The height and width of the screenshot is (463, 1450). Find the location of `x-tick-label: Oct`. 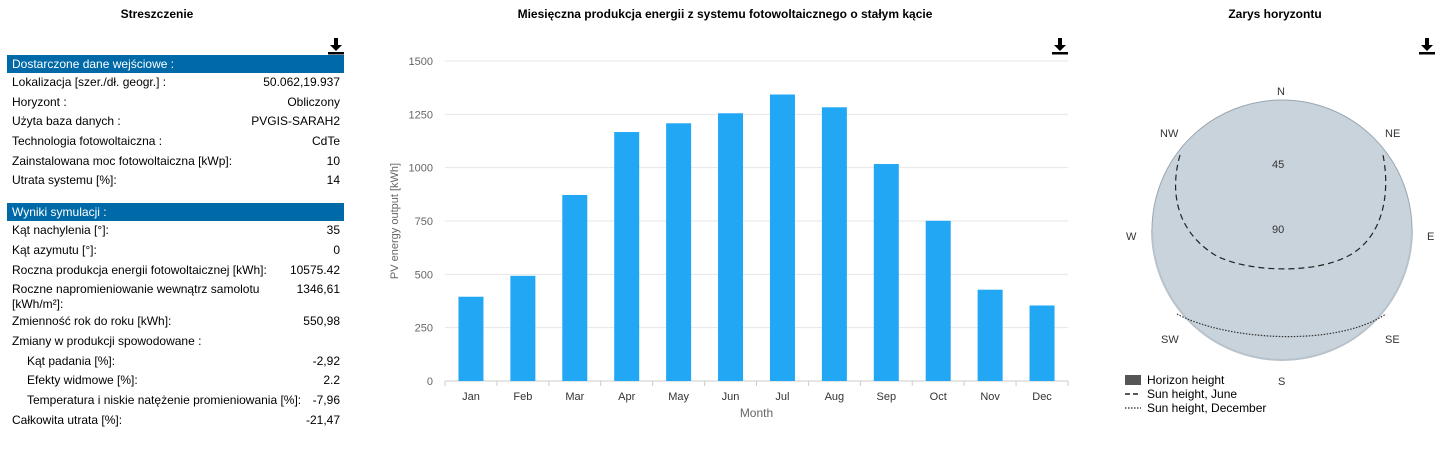

x-tick-label: Oct is located at coordinates (938, 397).